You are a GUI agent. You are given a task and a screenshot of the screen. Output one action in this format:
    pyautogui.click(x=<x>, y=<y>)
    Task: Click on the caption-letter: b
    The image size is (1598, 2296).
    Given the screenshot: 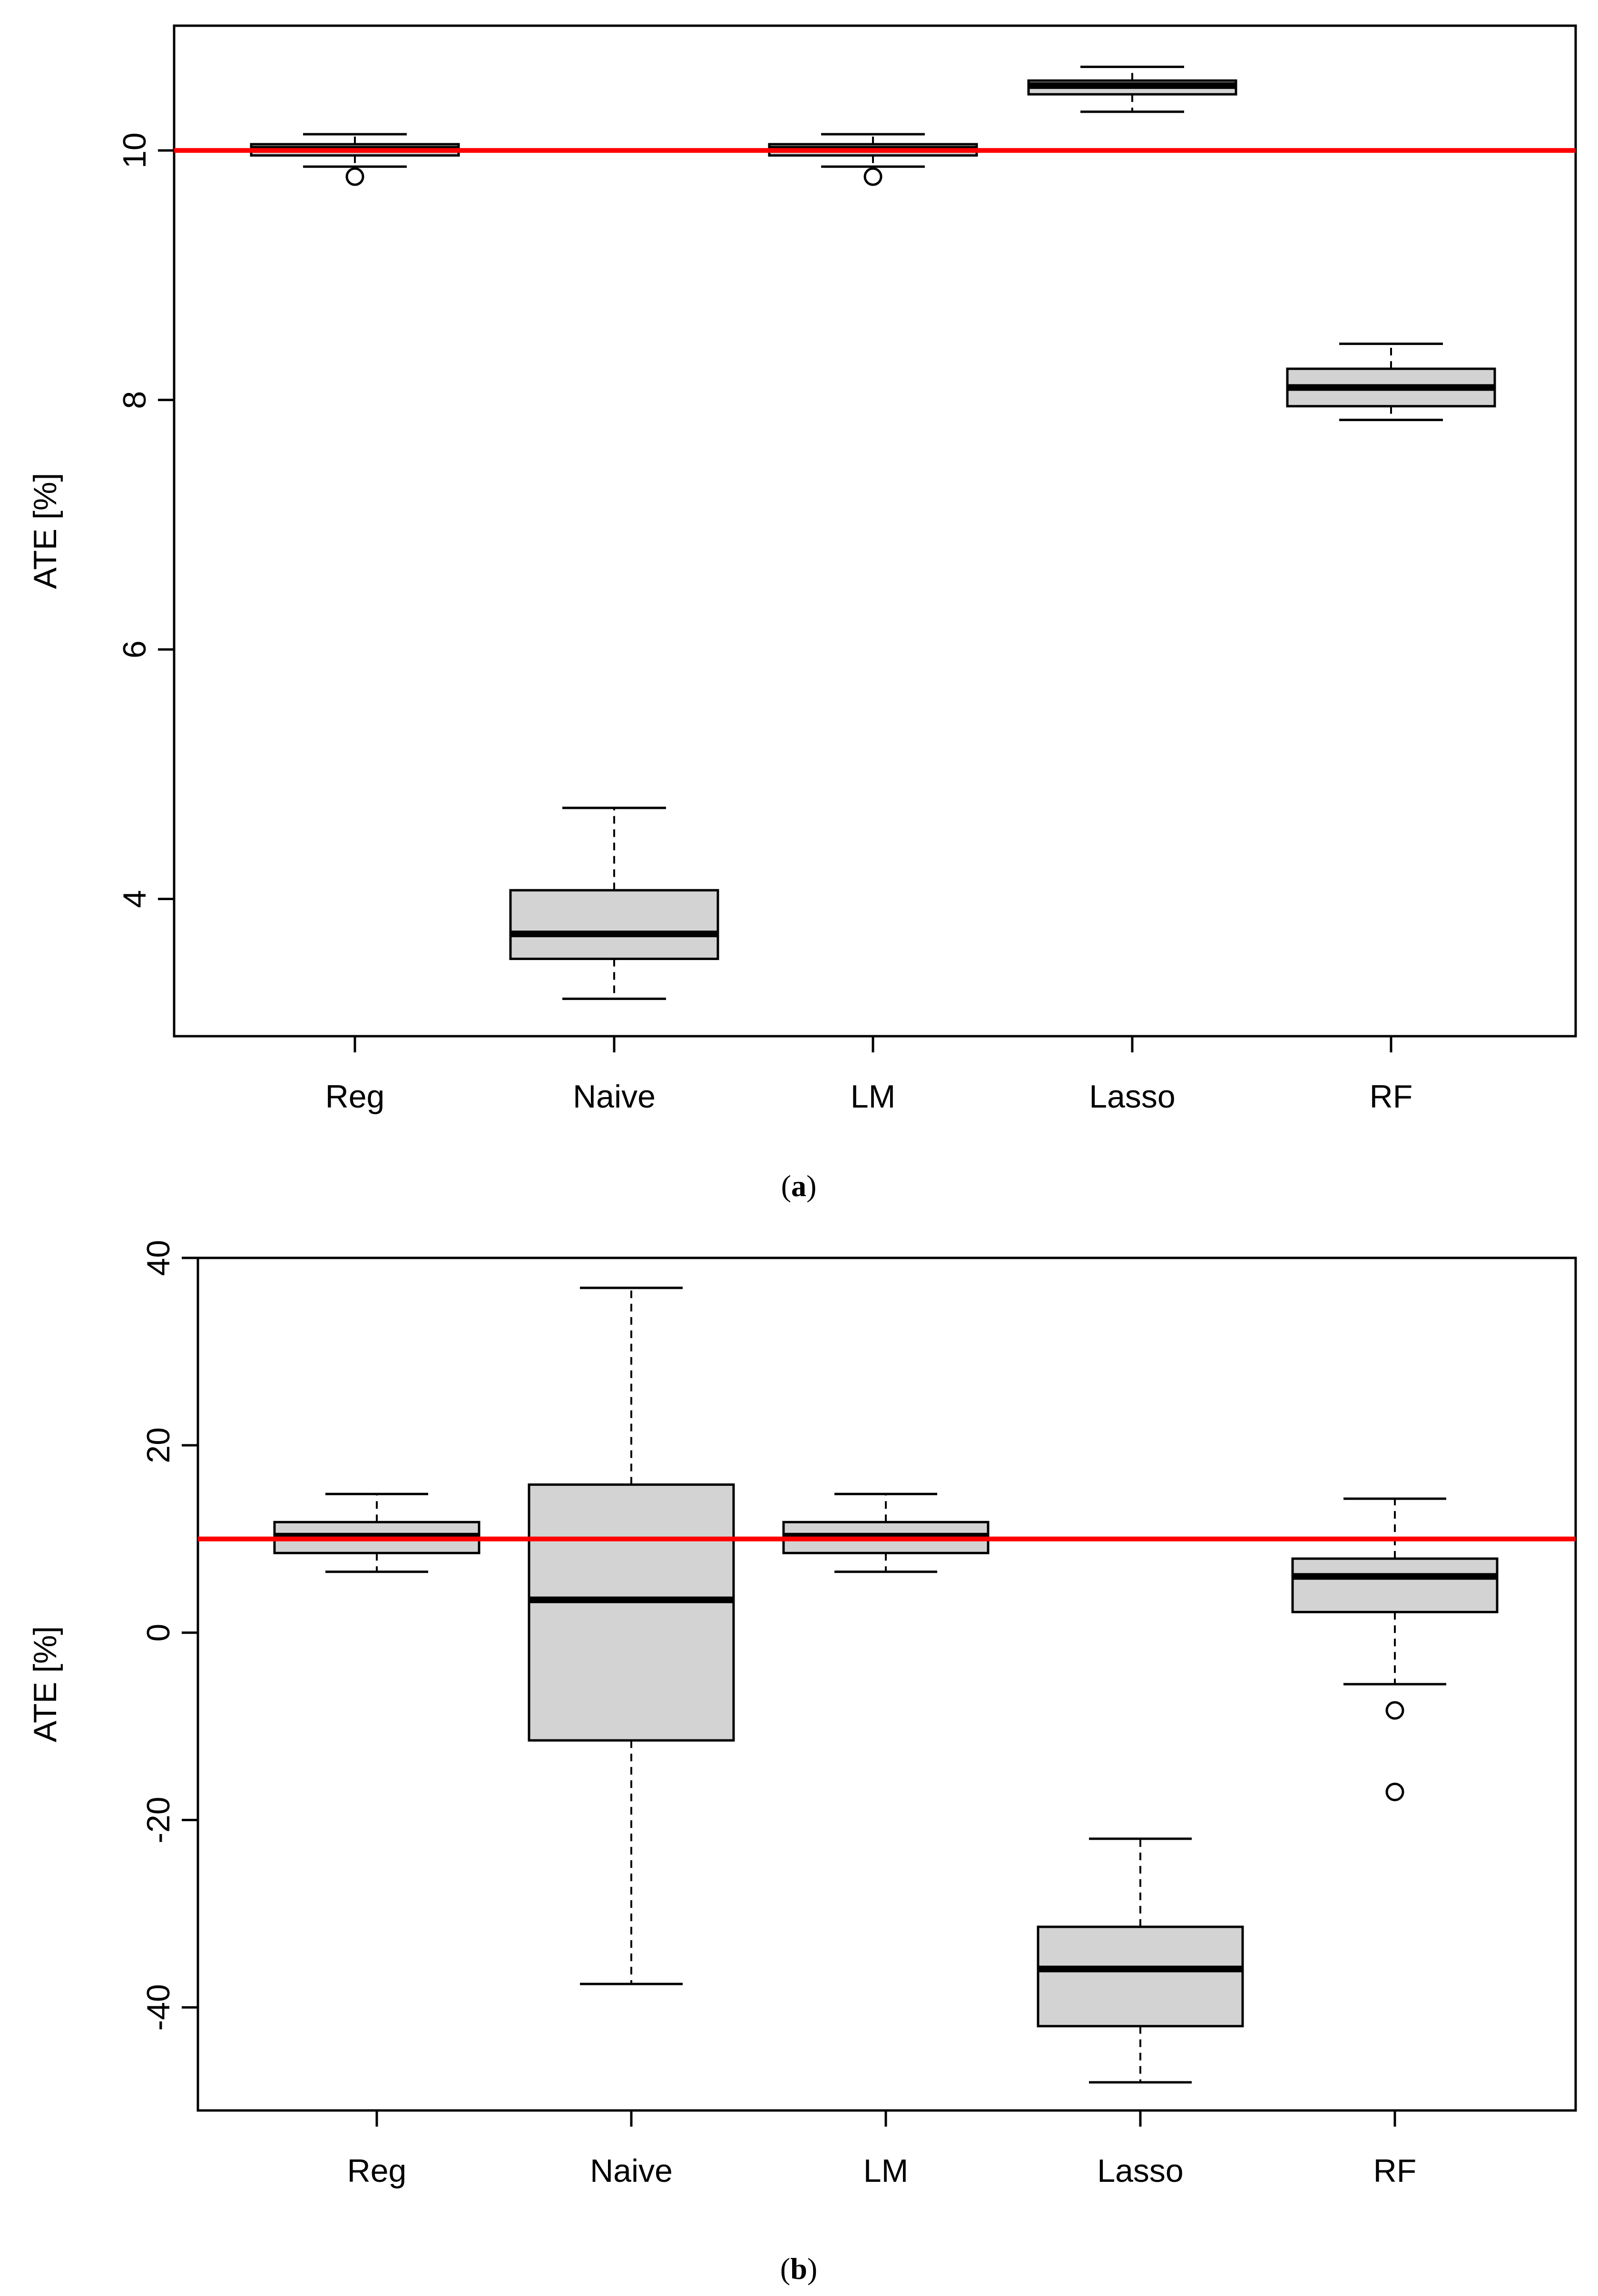 What is the action you would take?
    pyautogui.click(x=798, y=2269)
    